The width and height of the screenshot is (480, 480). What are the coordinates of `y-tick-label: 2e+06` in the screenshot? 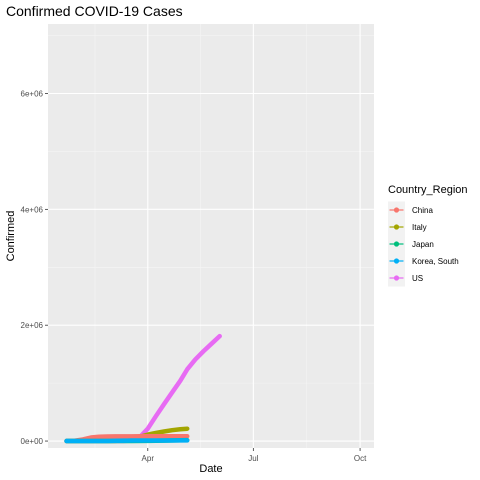 It's located at (32, 325).